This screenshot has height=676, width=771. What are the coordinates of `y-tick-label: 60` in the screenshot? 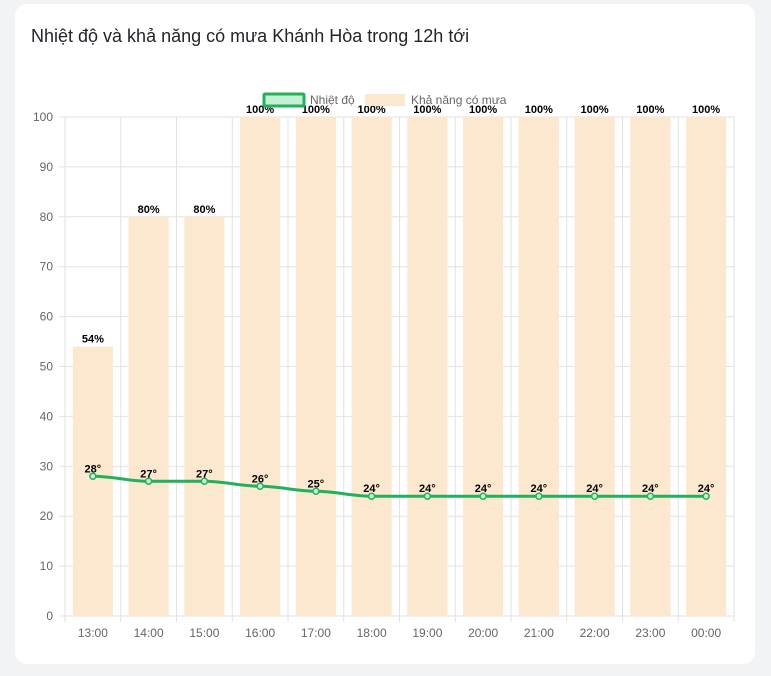 It's located at (47, 317).